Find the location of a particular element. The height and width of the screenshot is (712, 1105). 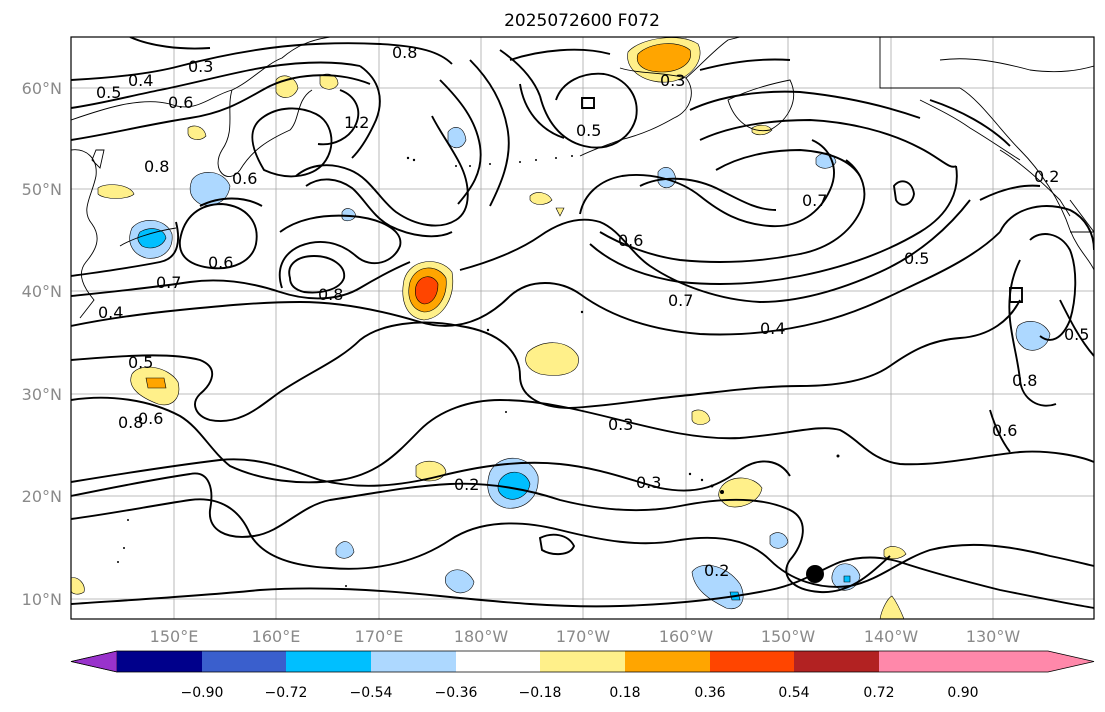

colorbar-tick-label: −0.36 is located at coordinates (456, 693).